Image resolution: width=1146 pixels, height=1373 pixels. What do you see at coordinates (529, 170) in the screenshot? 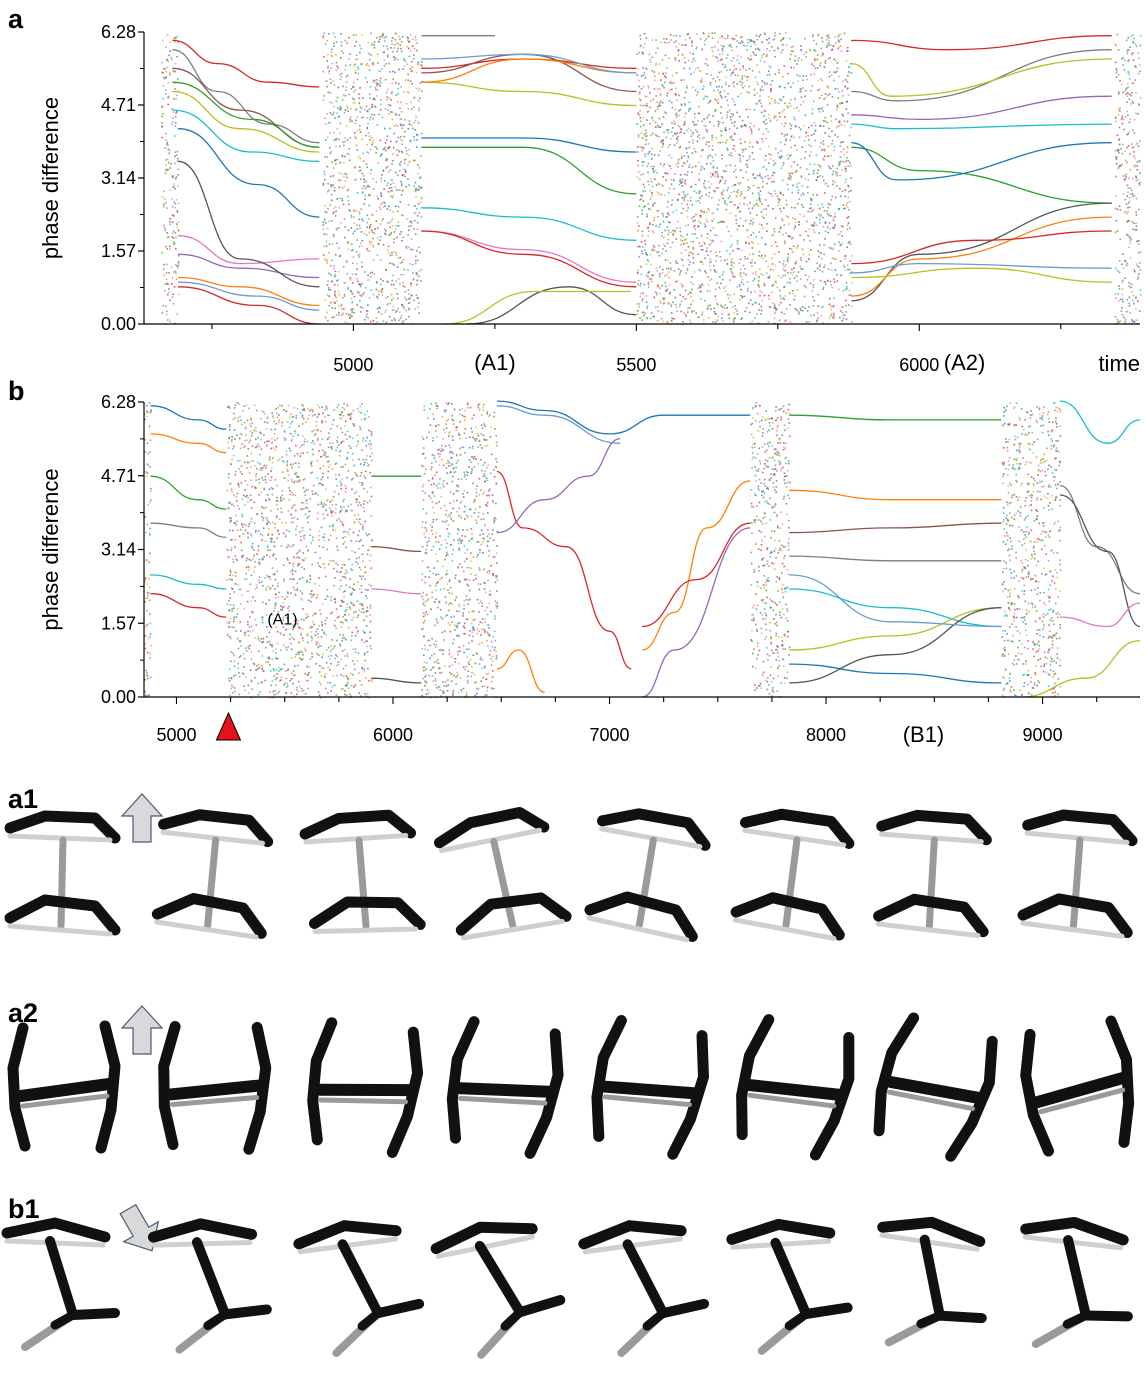
I see `series-line` at bounding box center [529, 170].